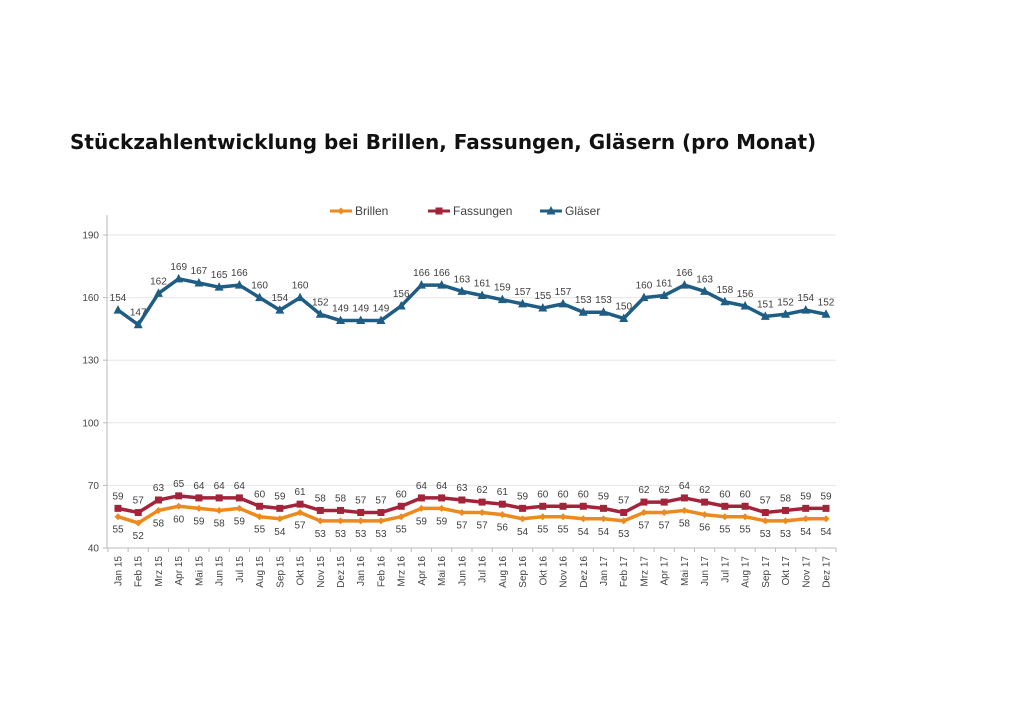  Describe the element at coordinates (503, 528) in the screenshot. I see `data-label-brillen: 56` at that location.